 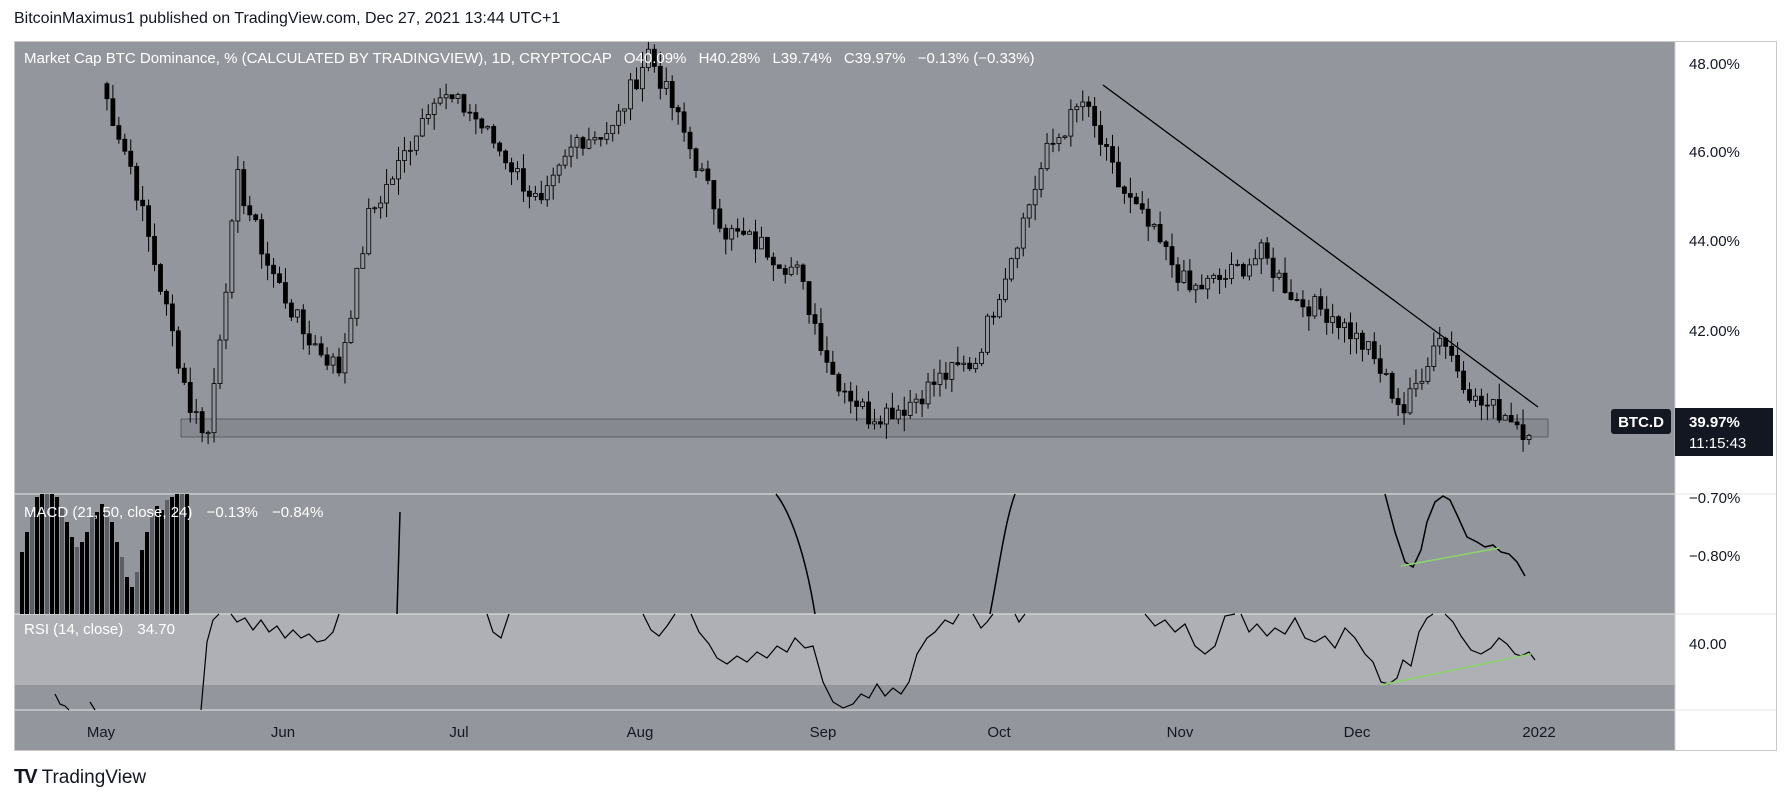 What do you see at coordinates (1538, 732) in the screenshot?
I see `time-tick-2022: 2022` at bounding box center [1538, 732].